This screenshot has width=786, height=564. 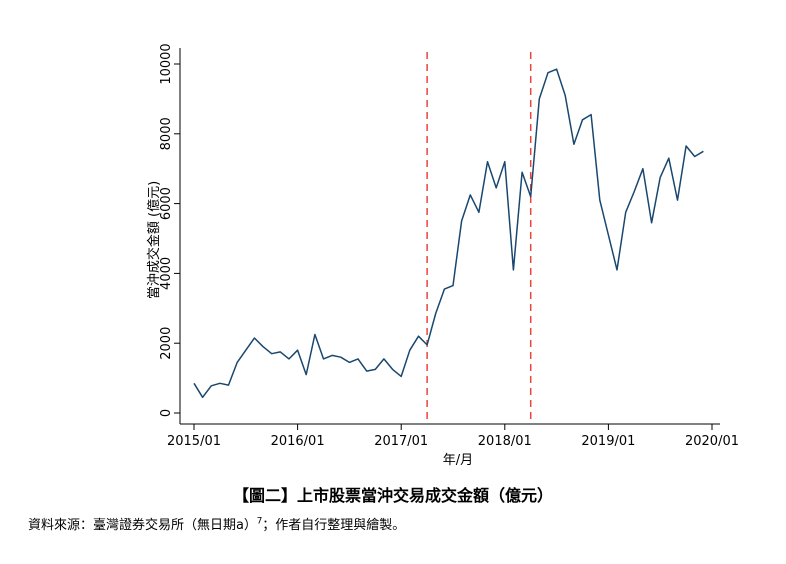 I want to click on source-note: 資料來源：臺灣證券交易所（無日期a）7；作者自行整理與繪製。, so click(x=216, y=523).